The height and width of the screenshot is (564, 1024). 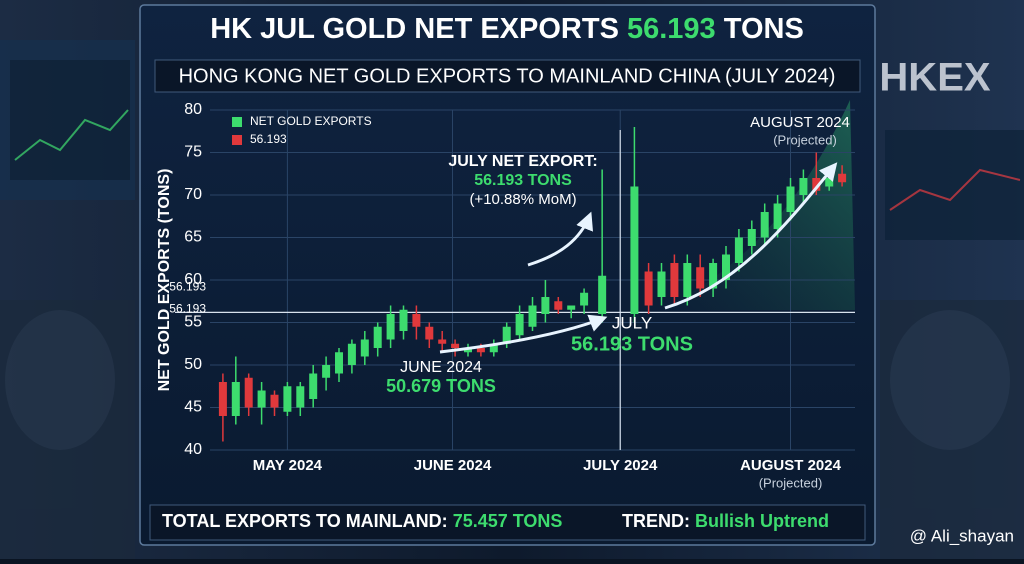 I want to click on legend-label: 56.193, so click(x=268, y=139).